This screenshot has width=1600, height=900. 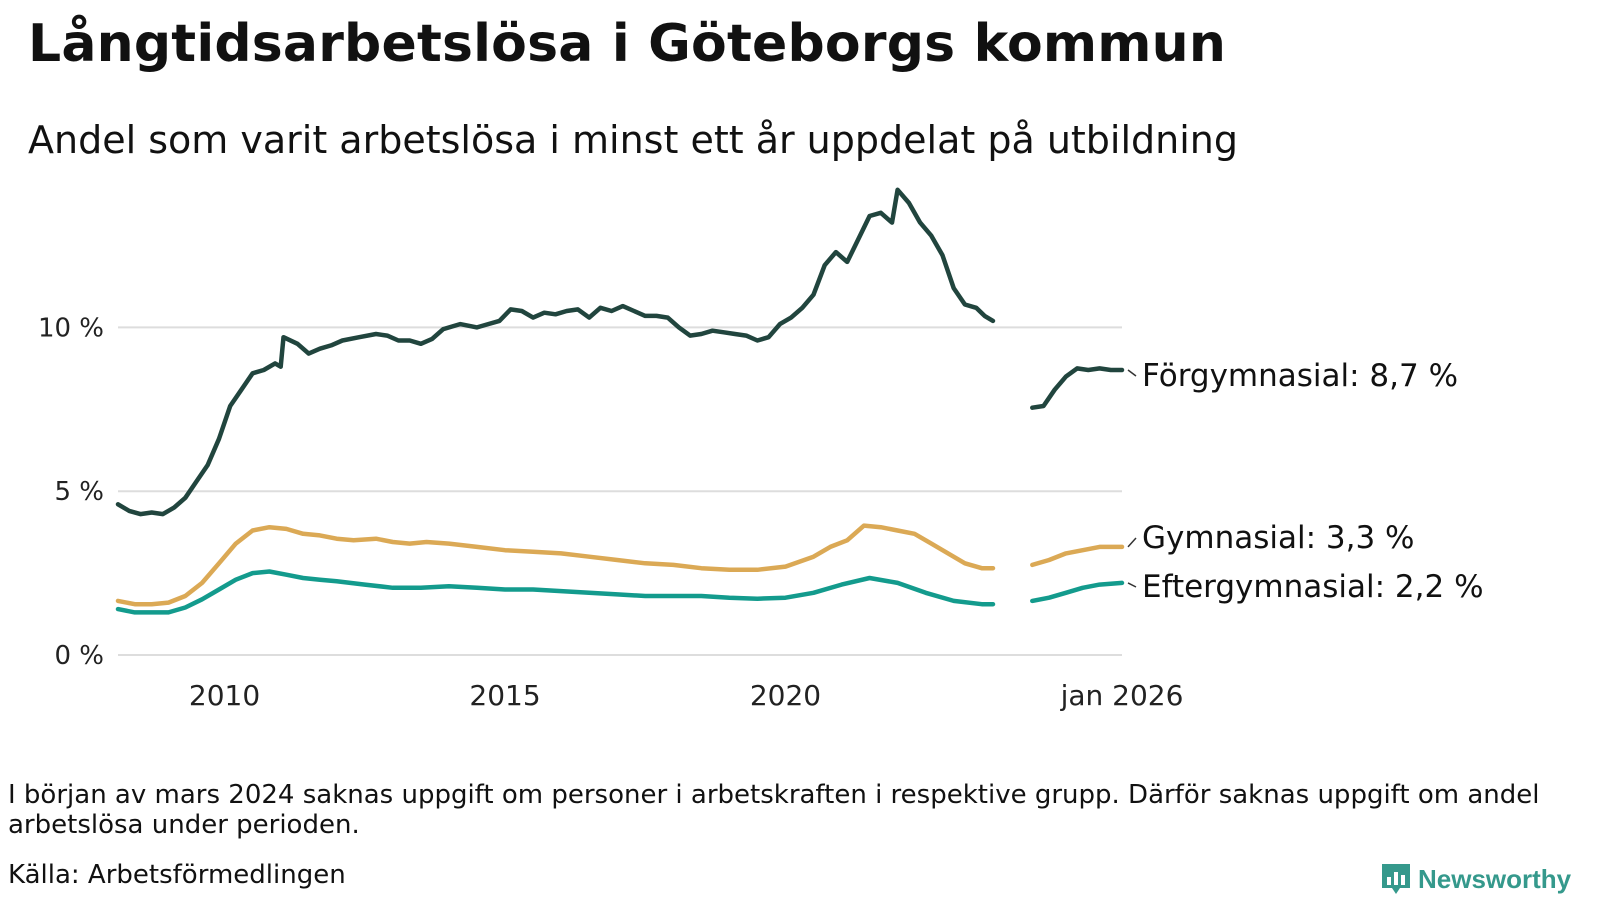 What do you see at coordinates (1077, 592) in the screenshot?
I see `series-line-eftergymnasial-after-gap` at bounding box center [1077, 592].